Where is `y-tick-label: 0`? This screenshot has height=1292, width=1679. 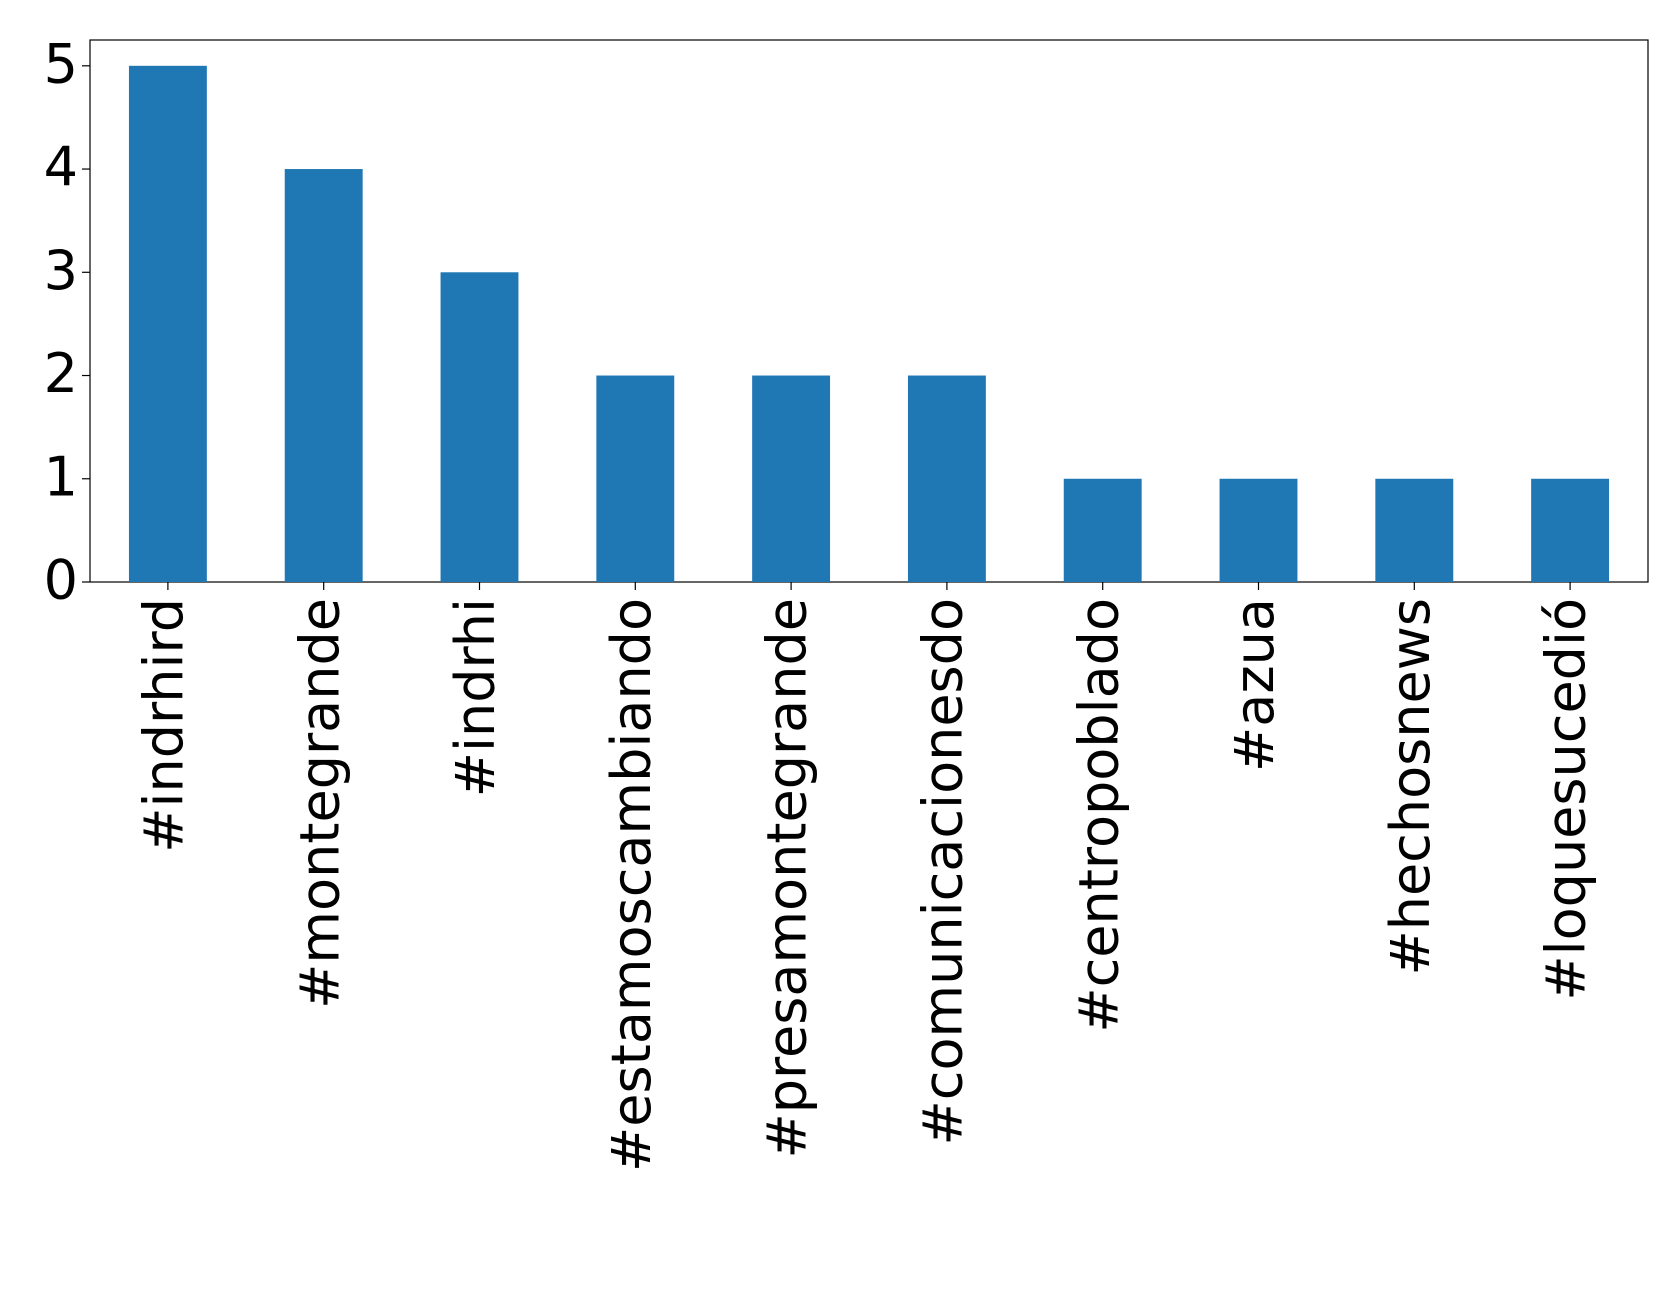
y-tick-label: 0 is located at coordinates (61, 580).